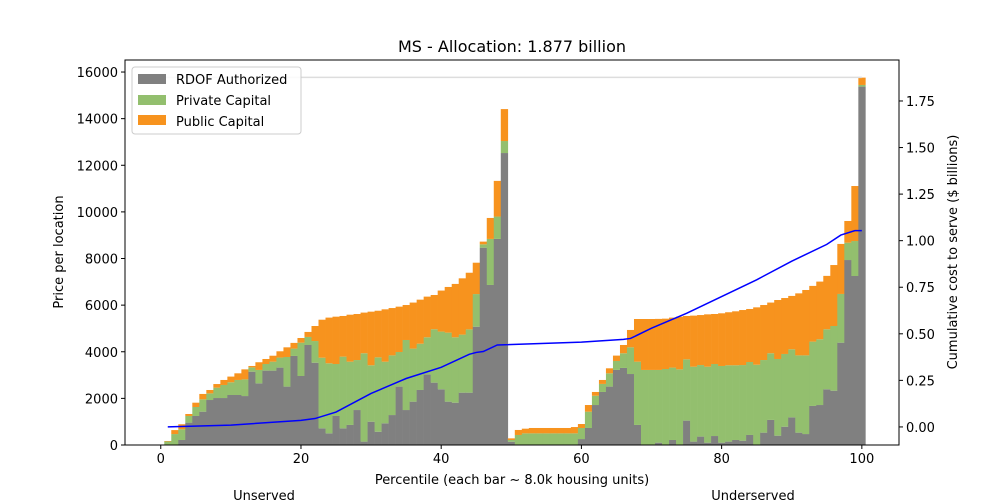 The image size is (1000, 504). Describe the element at coordinates (97, 213) in the screenshot. I see `y-tick-label: 10000` at that location.